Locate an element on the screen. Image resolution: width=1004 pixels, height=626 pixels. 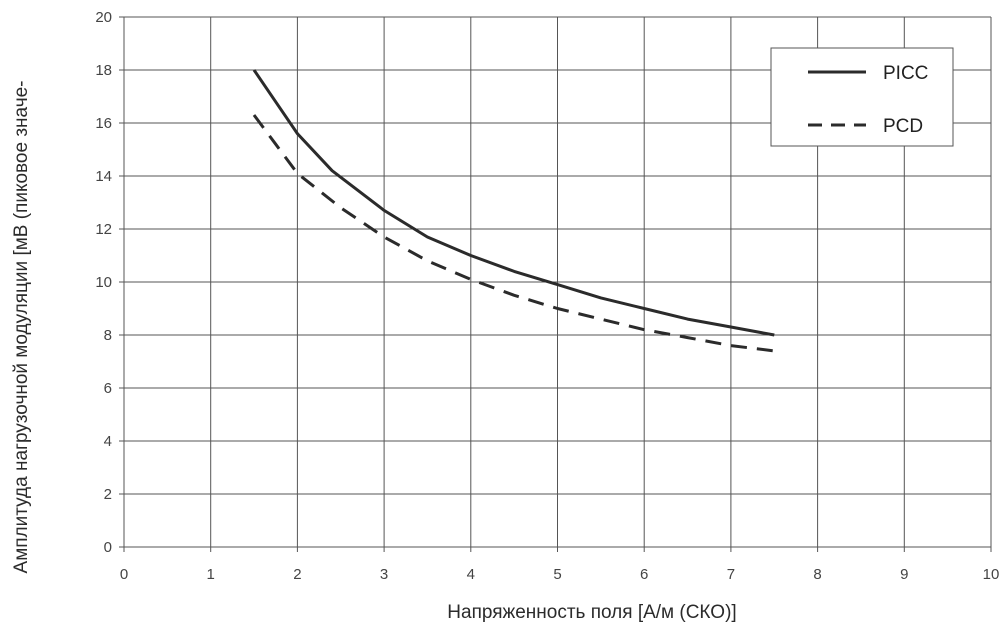
x-tick-label-7: 7 is located at coordinates (731, 574).